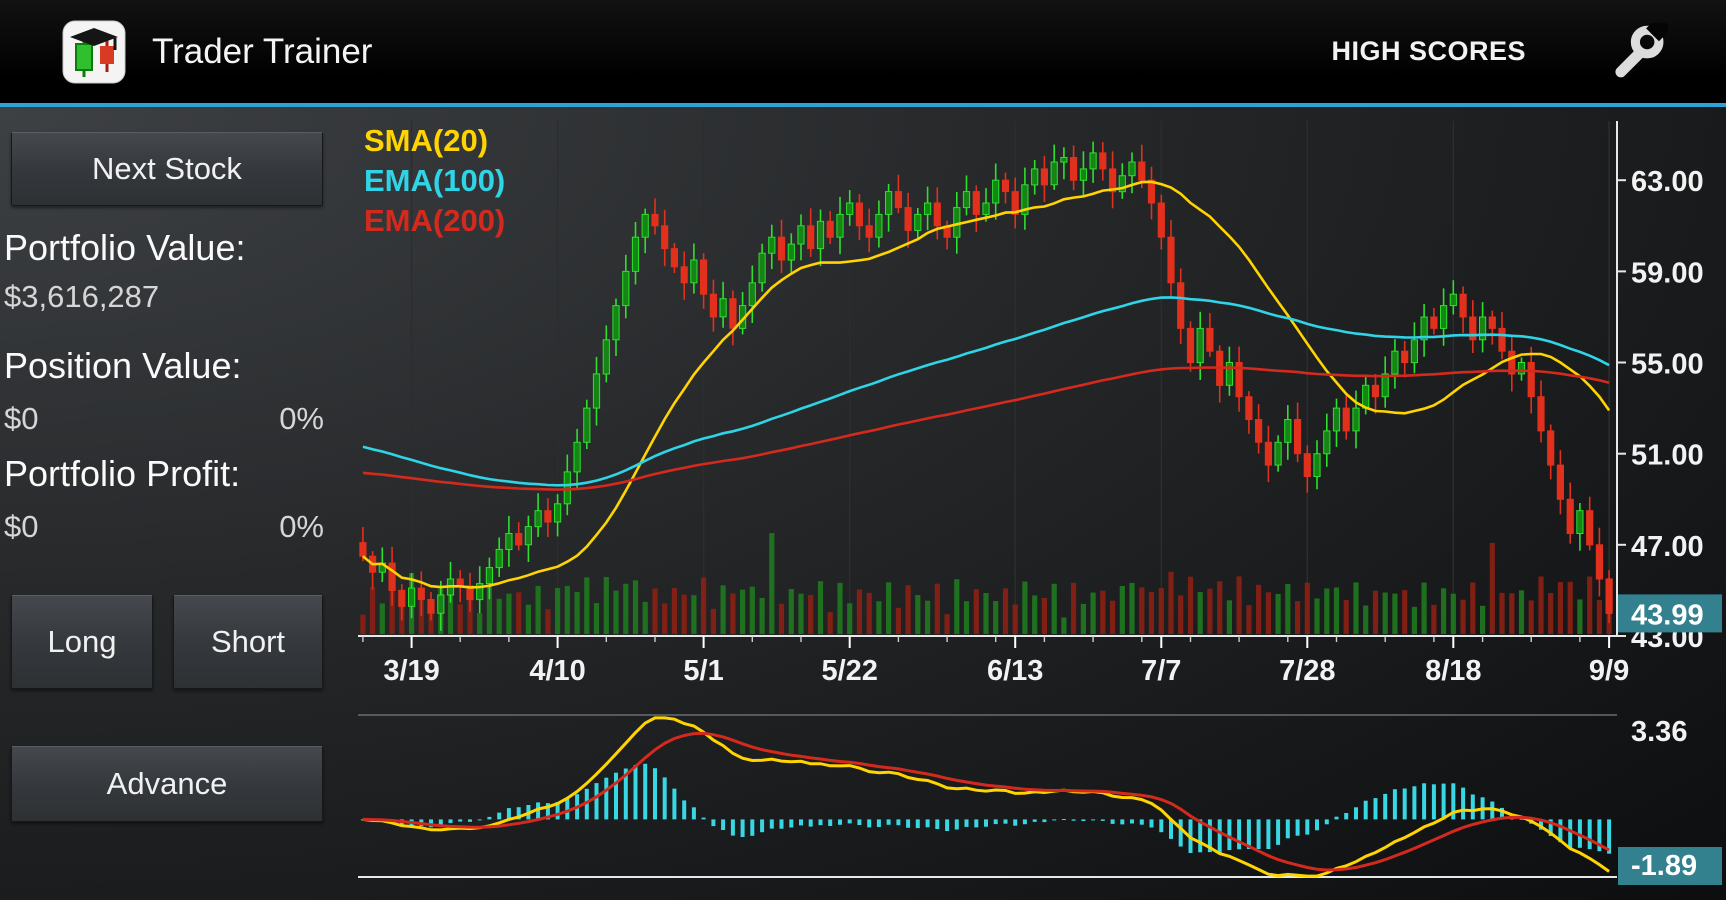 The height and width of the screenshot is (900, 1726). I want to click on macd-line, so click(986, 797).